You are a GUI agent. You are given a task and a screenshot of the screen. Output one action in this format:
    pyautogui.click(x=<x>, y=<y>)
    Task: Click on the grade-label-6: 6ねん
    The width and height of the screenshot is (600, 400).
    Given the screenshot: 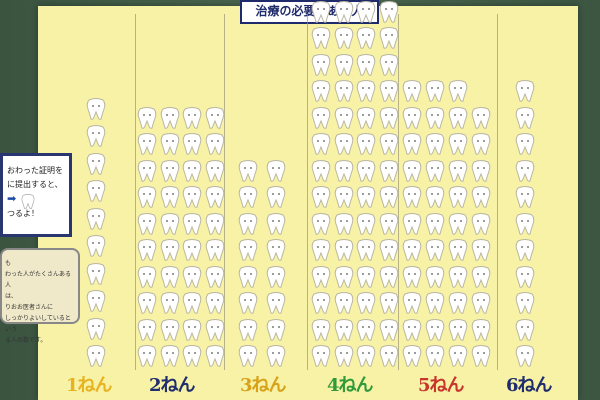 What is the action you would take?
    pyautogui.click(x=529, y=385)
    